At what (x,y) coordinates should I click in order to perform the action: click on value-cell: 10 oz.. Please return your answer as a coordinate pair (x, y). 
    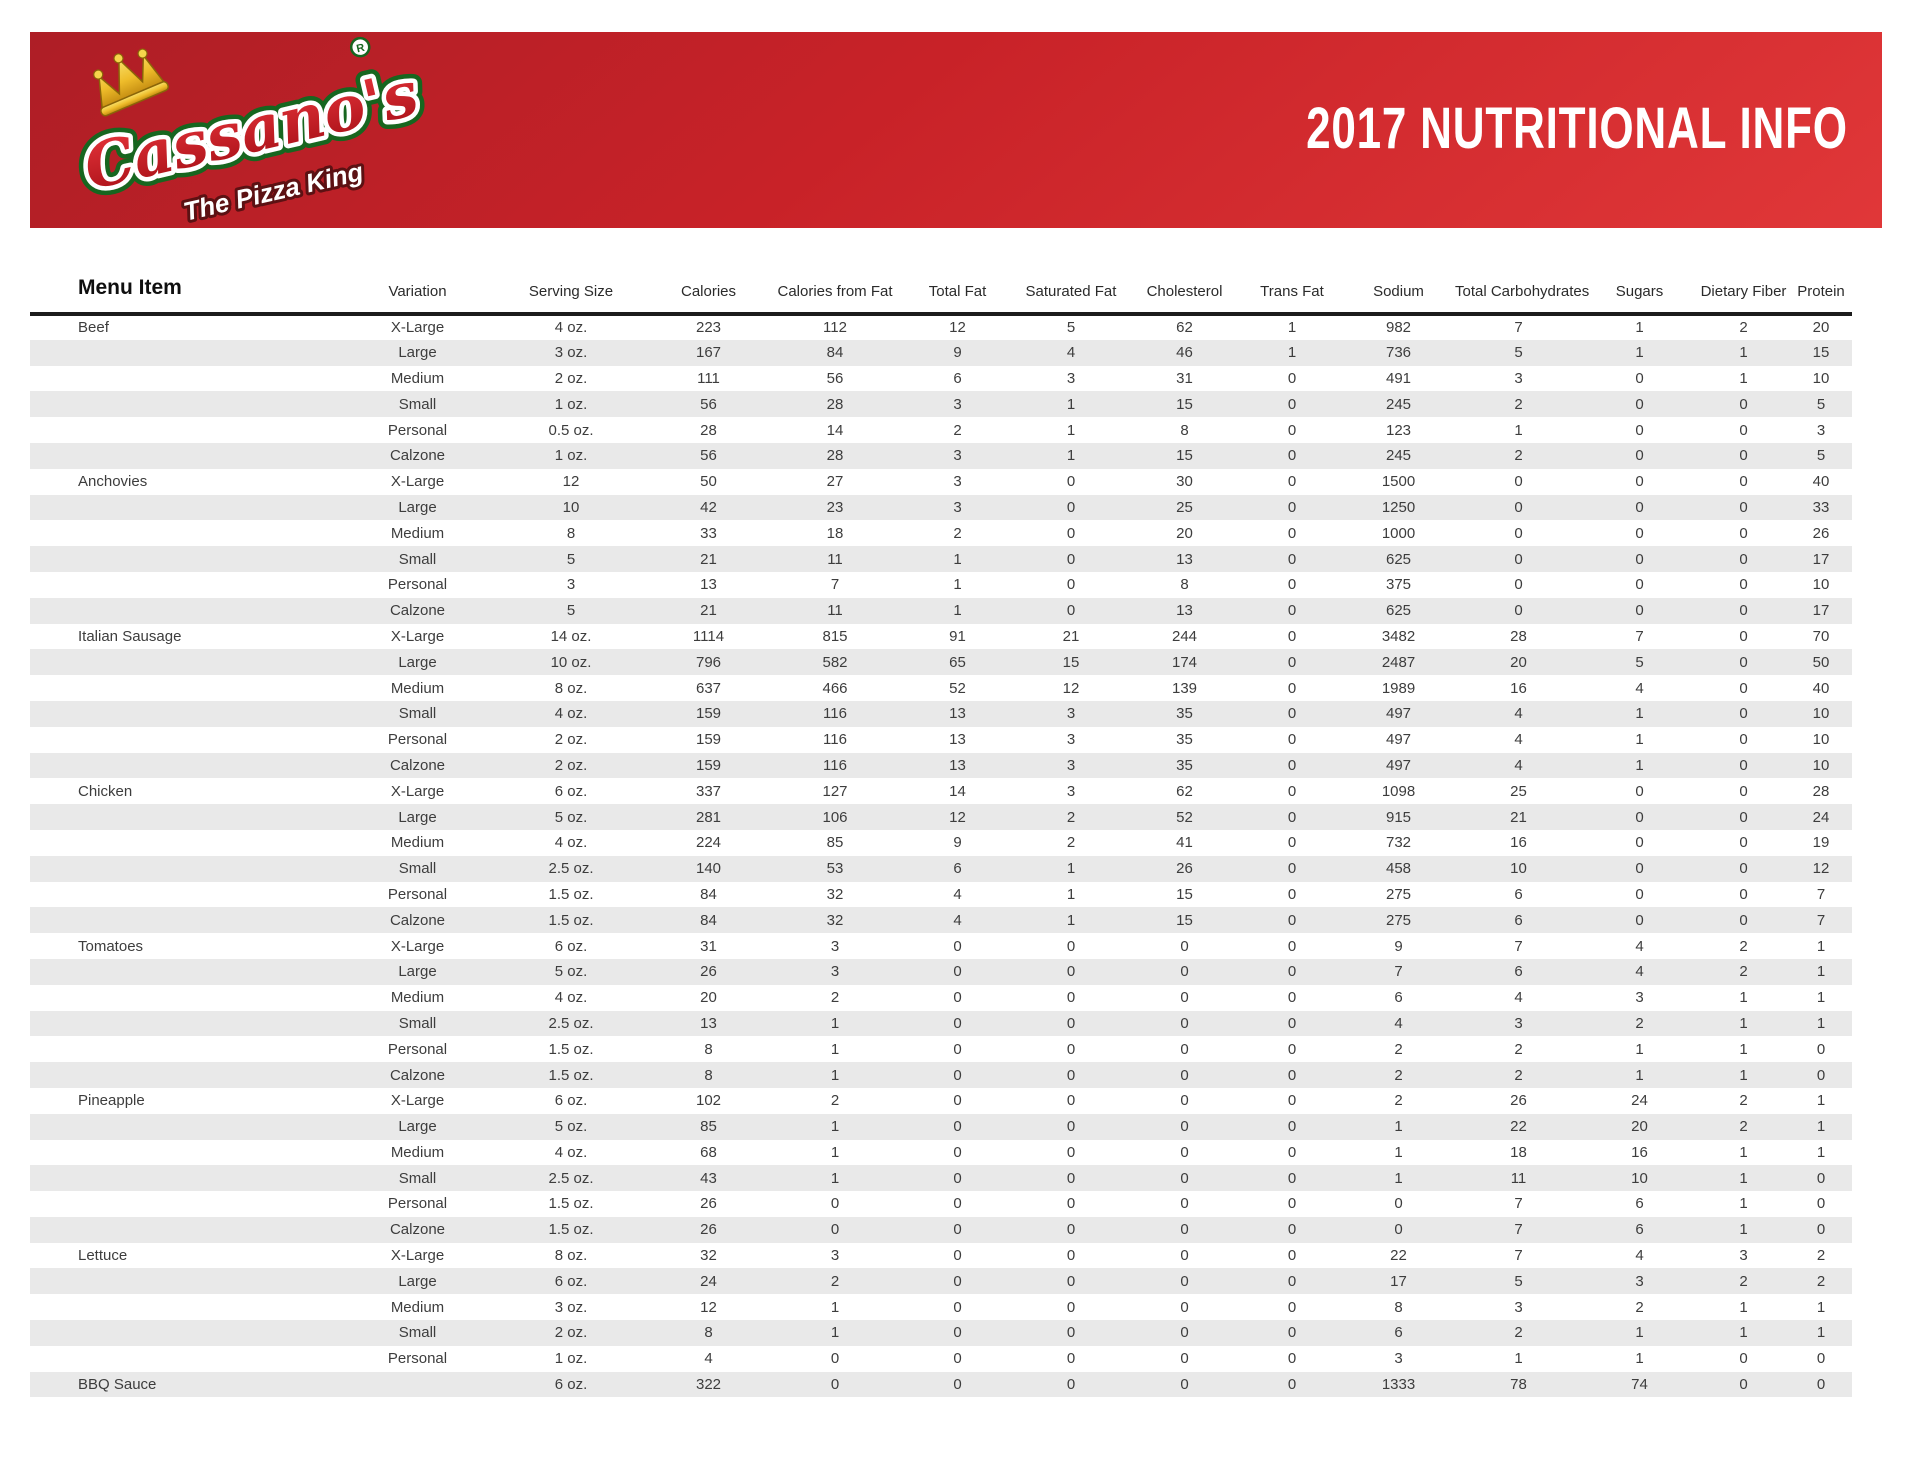
    Looking at the image, I should click on (571, 662).